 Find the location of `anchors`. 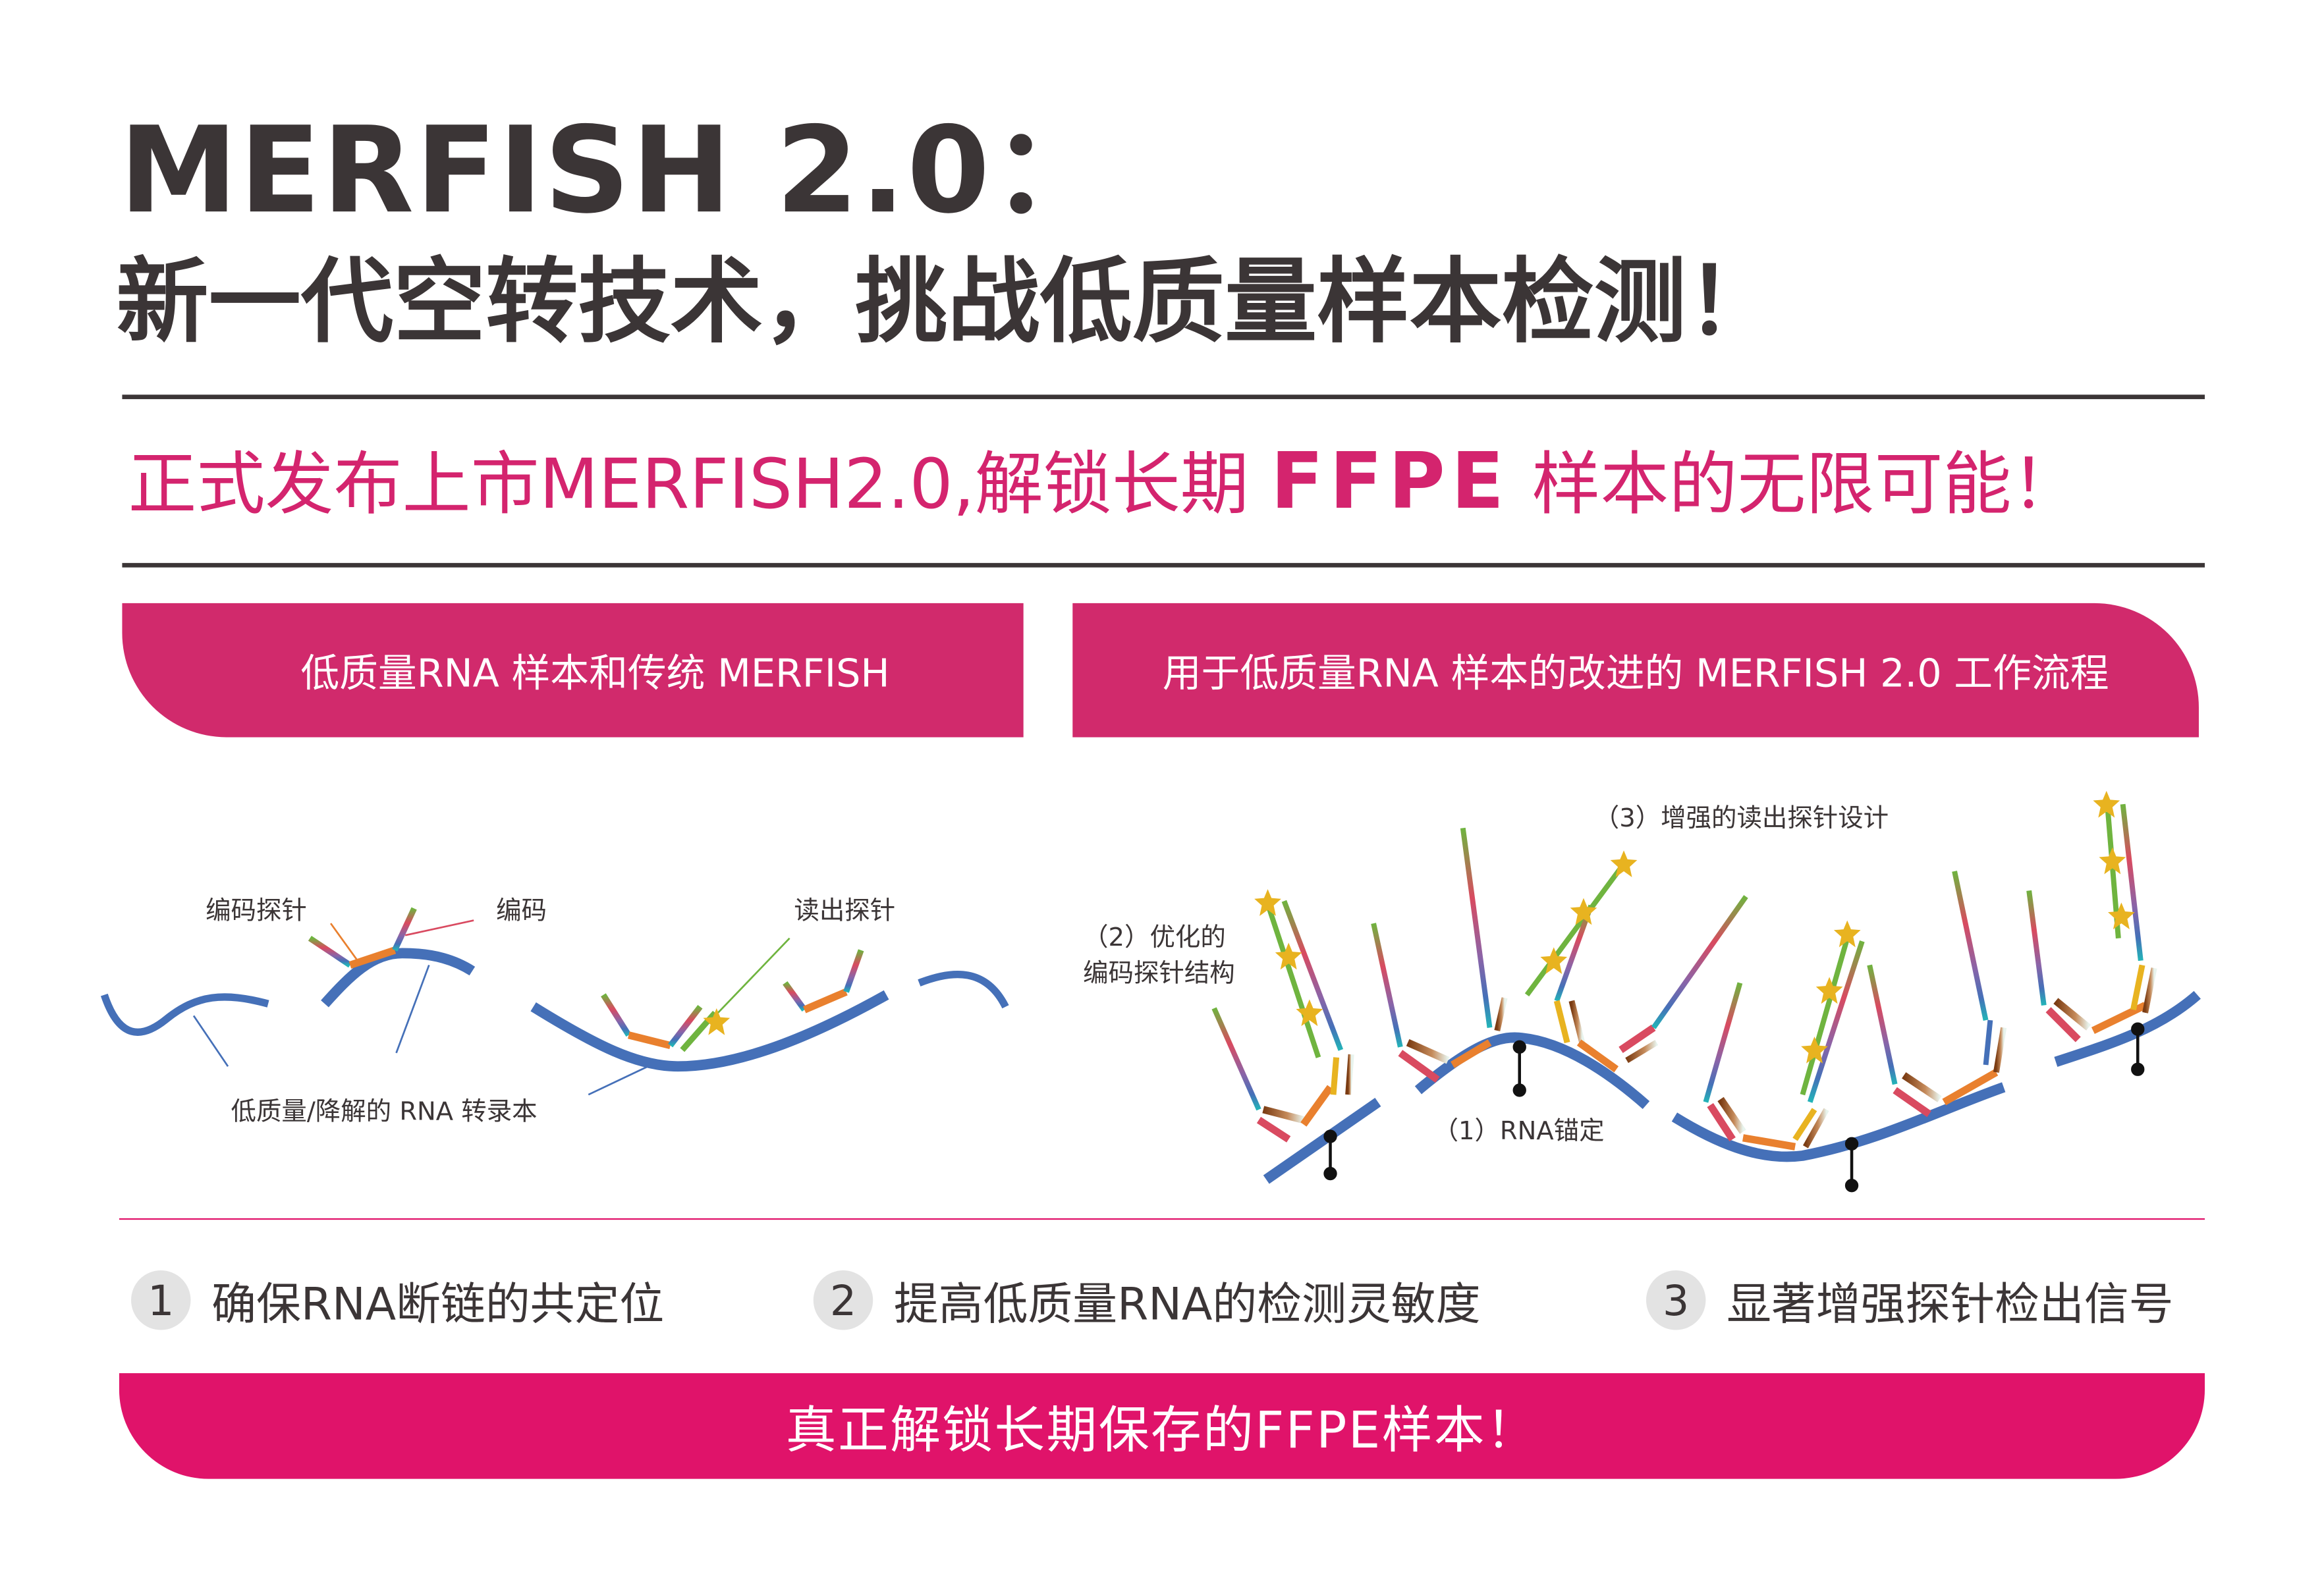

anchors is located at coordinates (1734, 1107).